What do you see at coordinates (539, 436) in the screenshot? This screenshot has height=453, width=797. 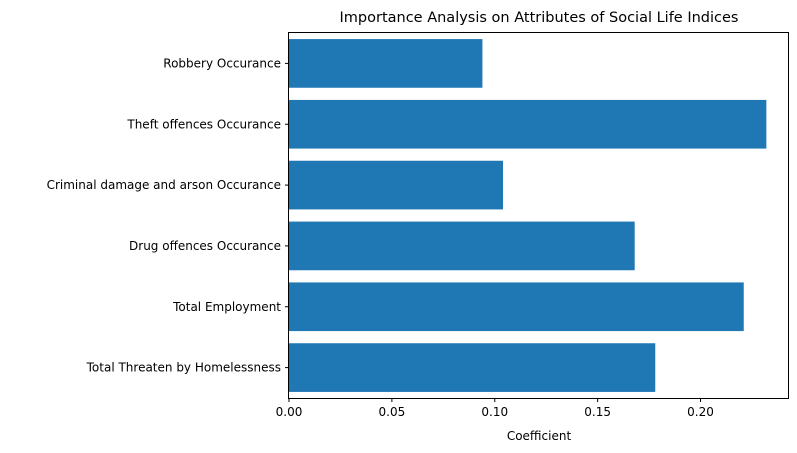 I see `x-axis-label: Coefficient` at bounding box center [539, 436].